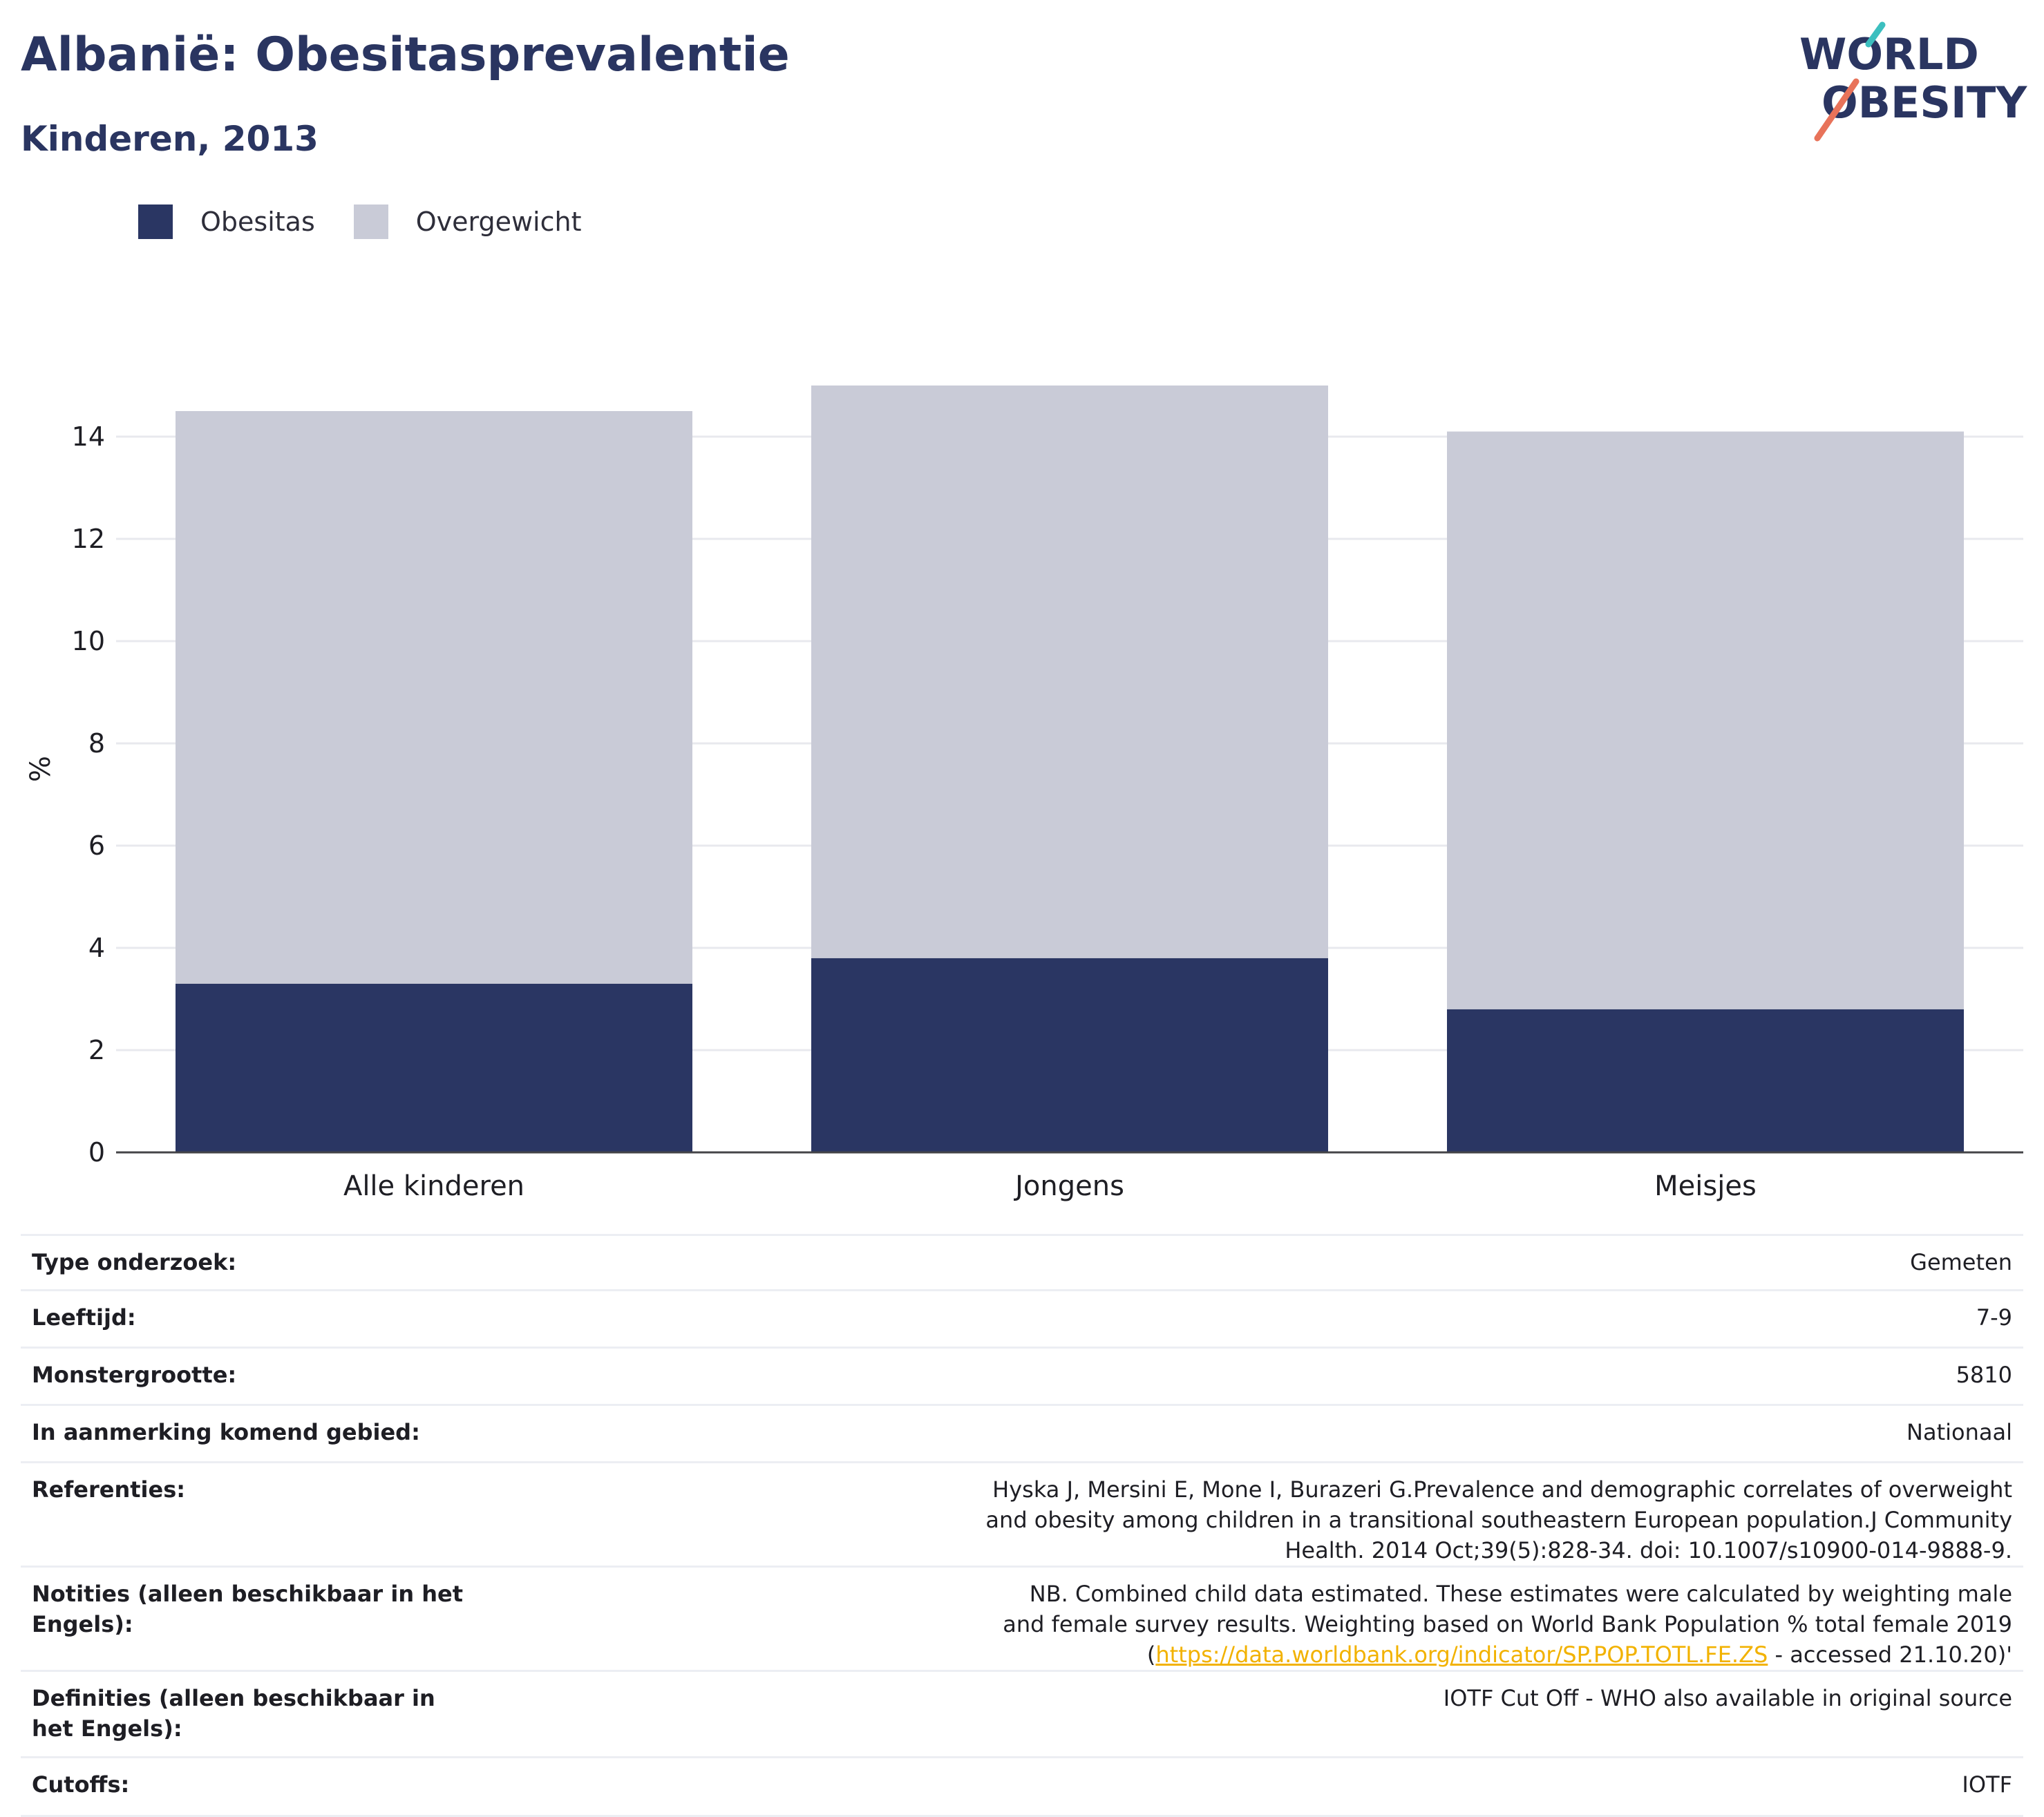 The height and width of the screenshot is (1817, 2044). What do you see at coordinates (253, 1787) in the screenshot?
I see `row-label: Cutoffs:` at bounding box center [253, 1787].